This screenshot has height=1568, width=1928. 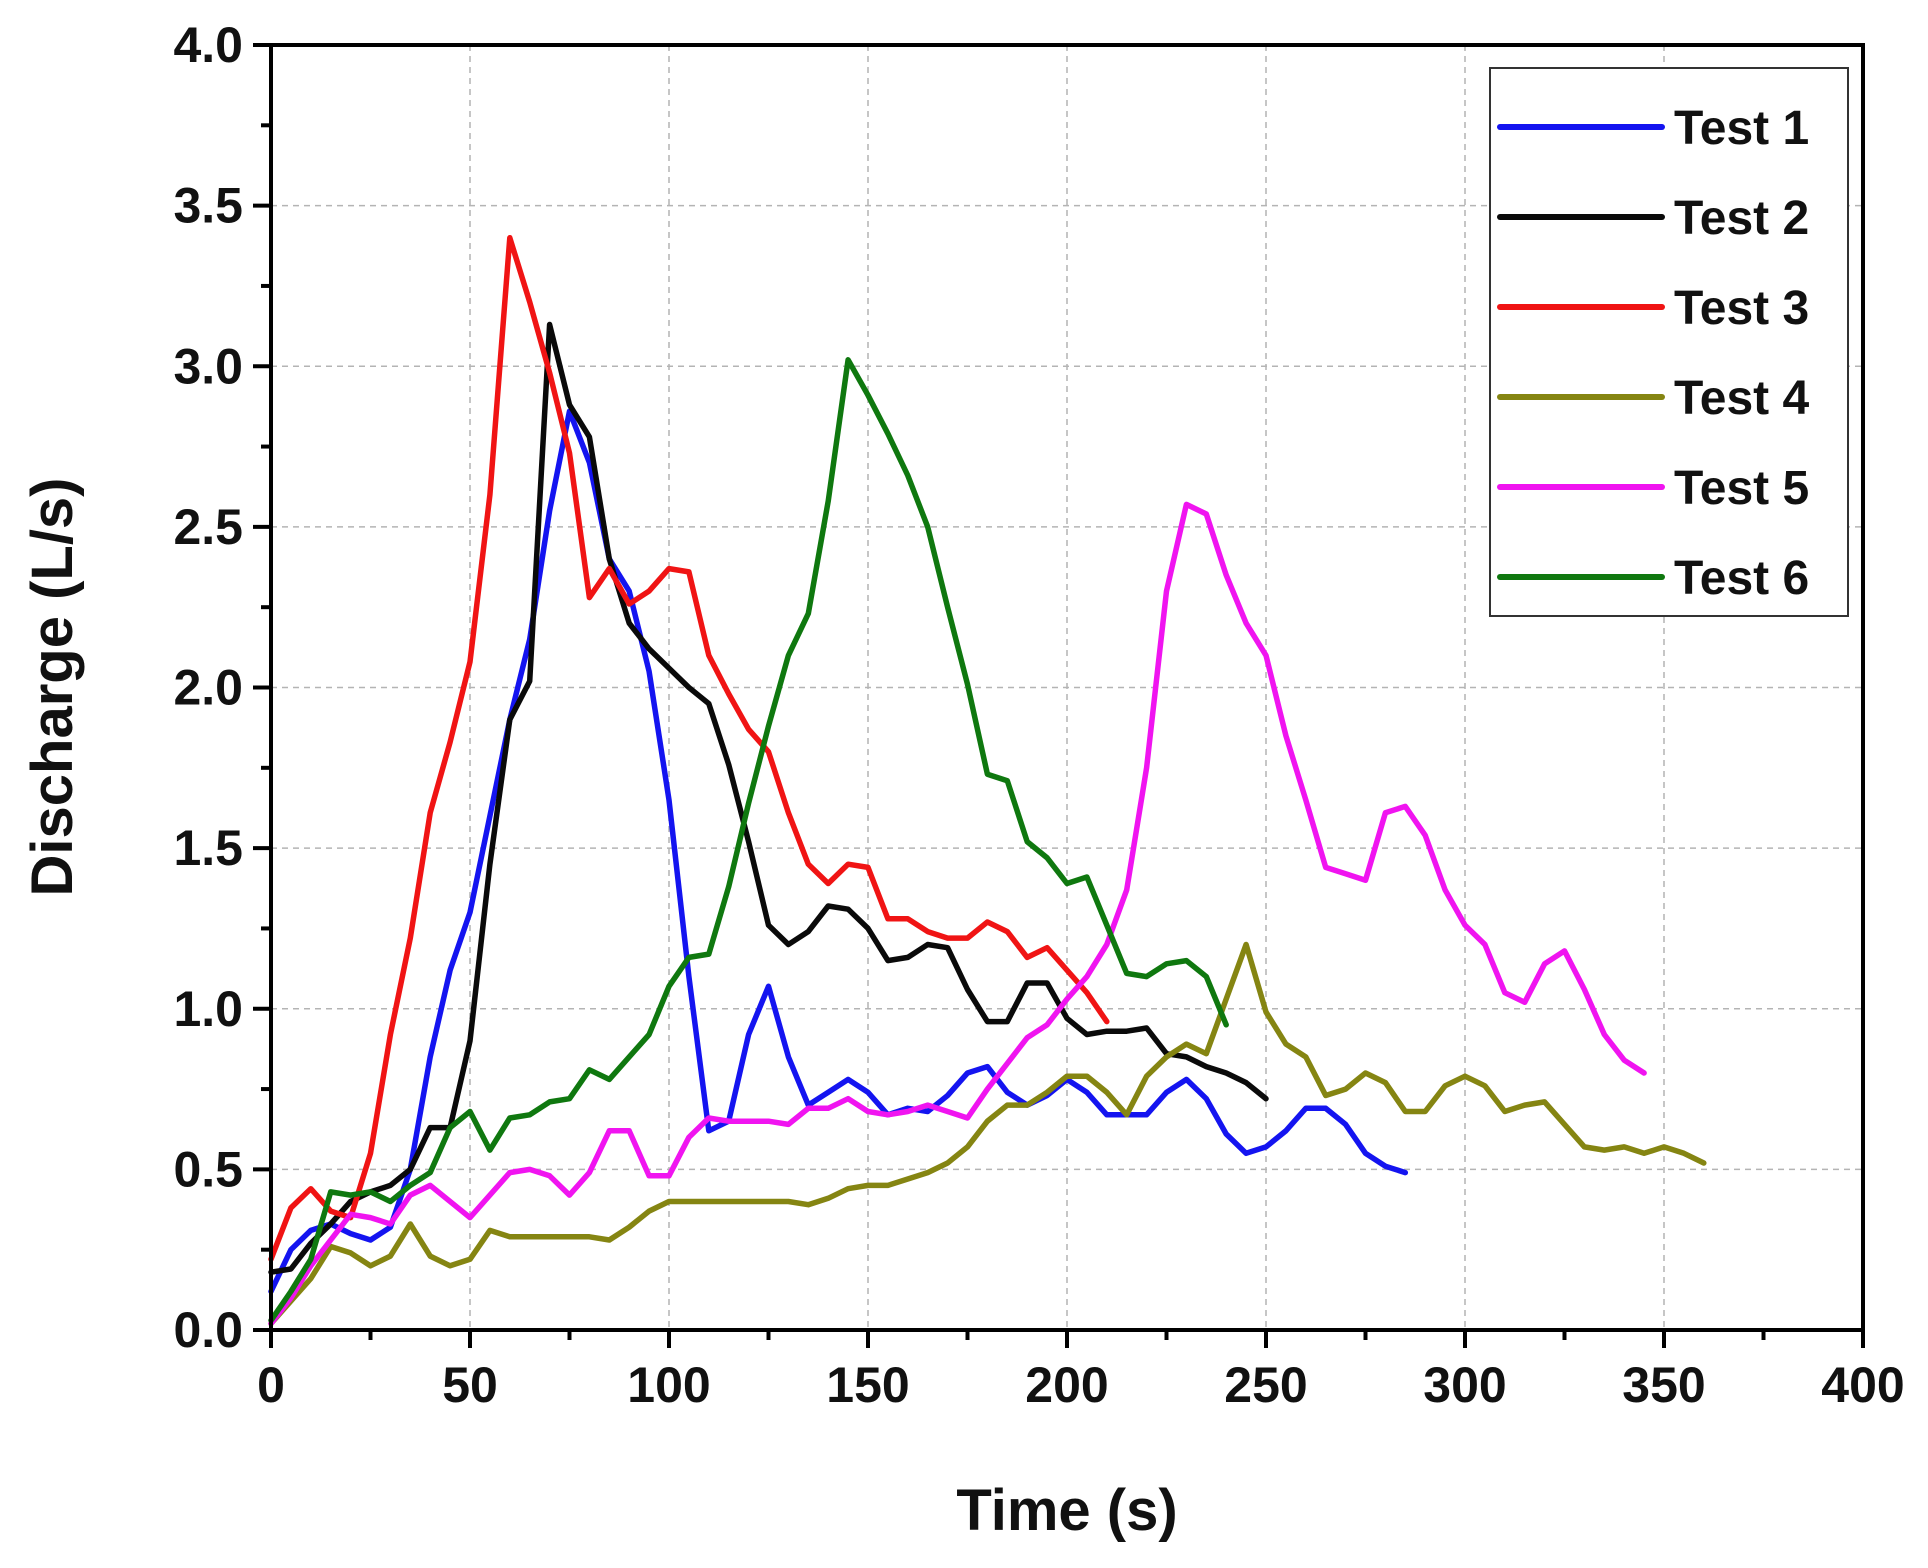 What do you see at coordinates (1741, 398) in the screenshot?
I see `legend-label-test-4: Test 4` at bounding box center [1741, 398].